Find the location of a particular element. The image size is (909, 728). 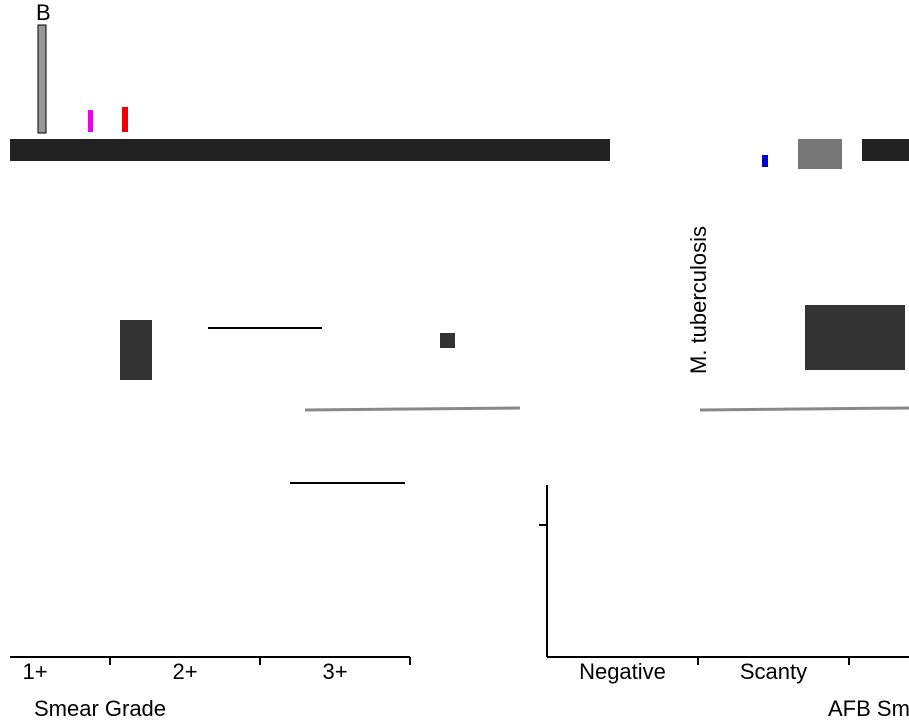

x-tick-label: 3+ is located at coordinates (334, 671).